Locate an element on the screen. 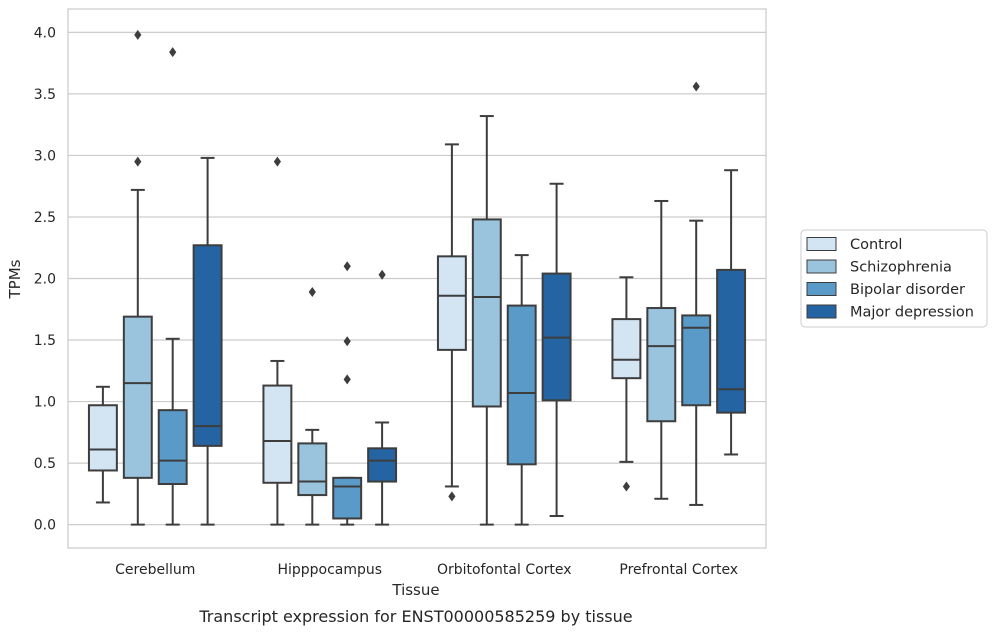  x-tick-label: Hipppocampus is located at coordinates (329, 570).